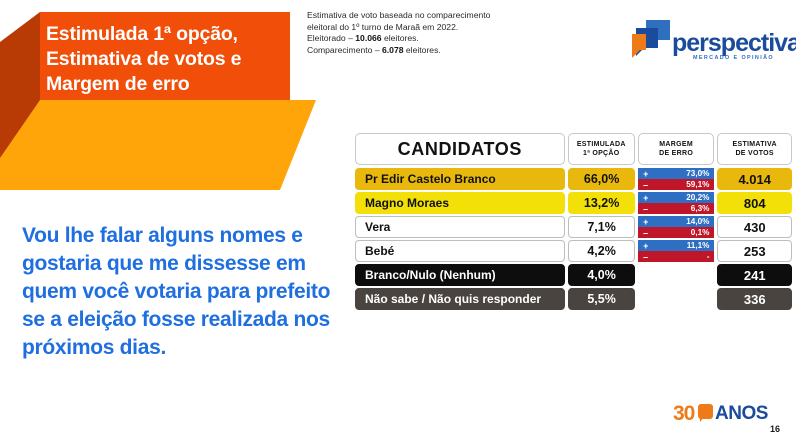 The image size is (796, 446). I want to click on cell-estimated-votes: 253, so click(754, 251).